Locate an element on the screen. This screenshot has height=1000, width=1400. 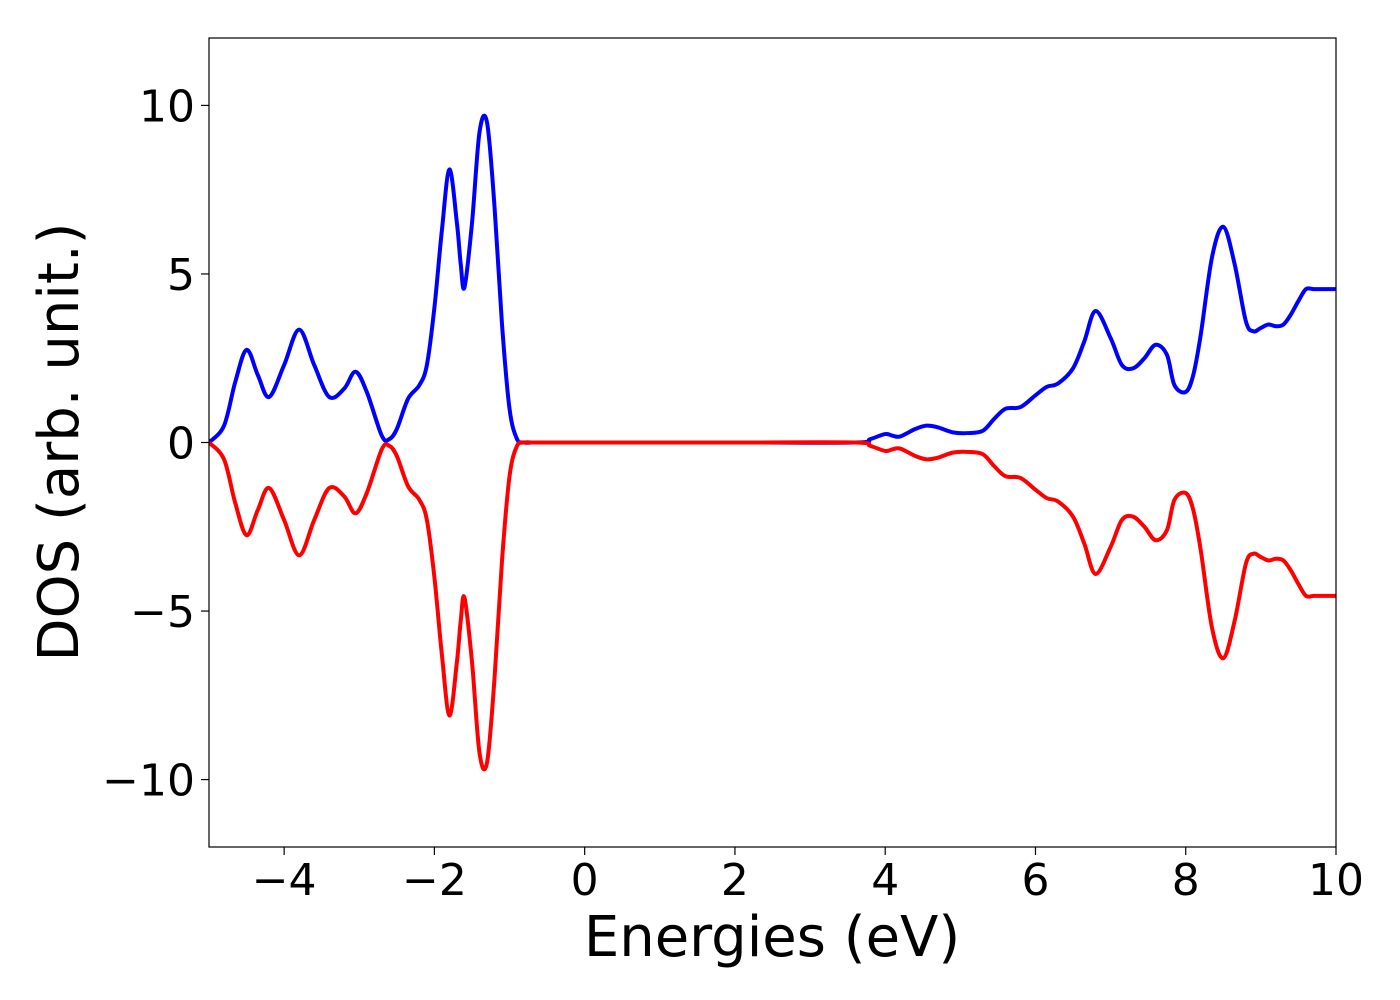
y-axis-title: DOS (arb. unit.) is located at coordinates (59, 441).